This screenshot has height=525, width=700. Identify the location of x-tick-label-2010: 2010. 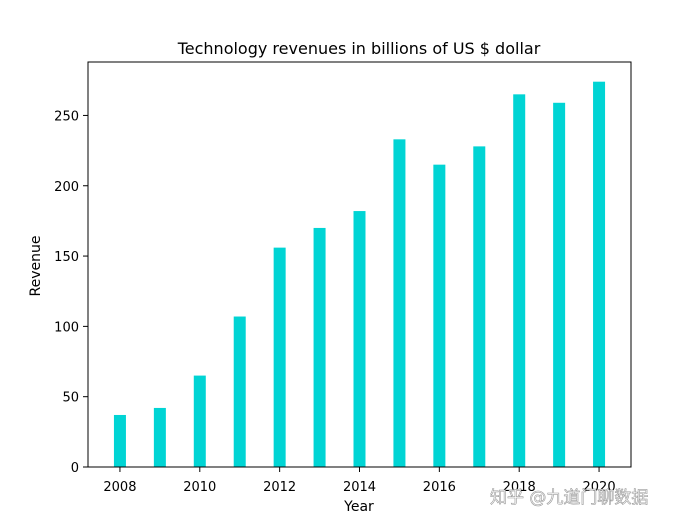
(199, 487).